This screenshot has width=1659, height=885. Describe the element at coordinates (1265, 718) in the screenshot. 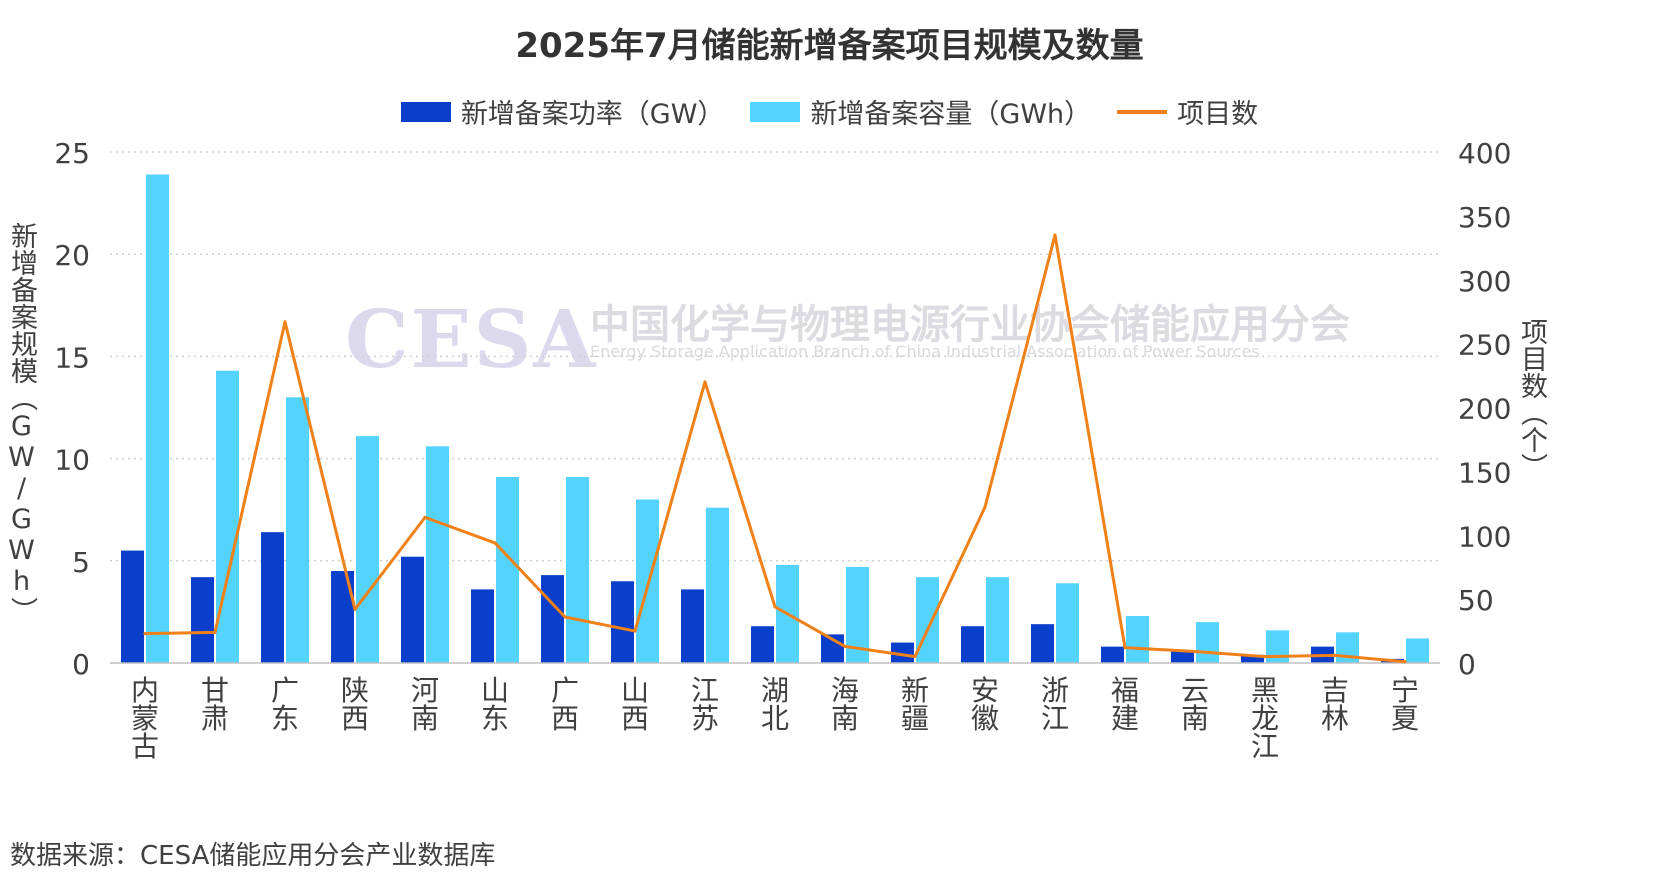

I see `x-tick-label: 黑龙江` at that location.